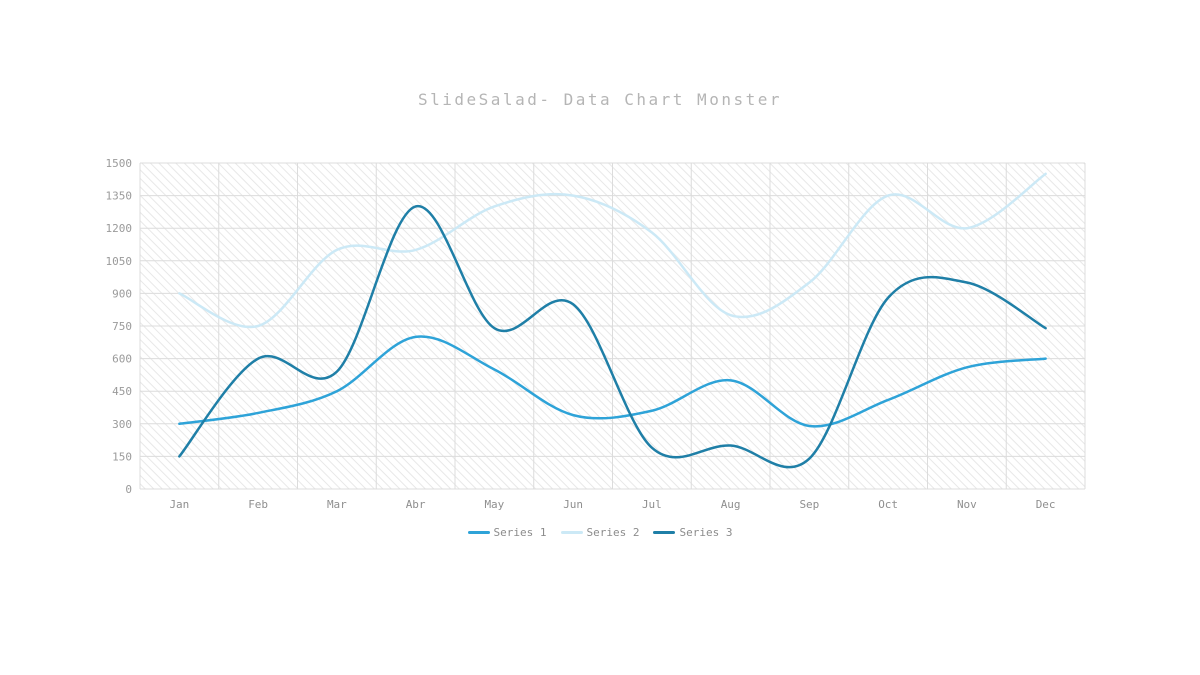 Image resolution: width=1200 pixels, height=675 pixels. I want to click on y-axis-label: 600, so click(122, 359).